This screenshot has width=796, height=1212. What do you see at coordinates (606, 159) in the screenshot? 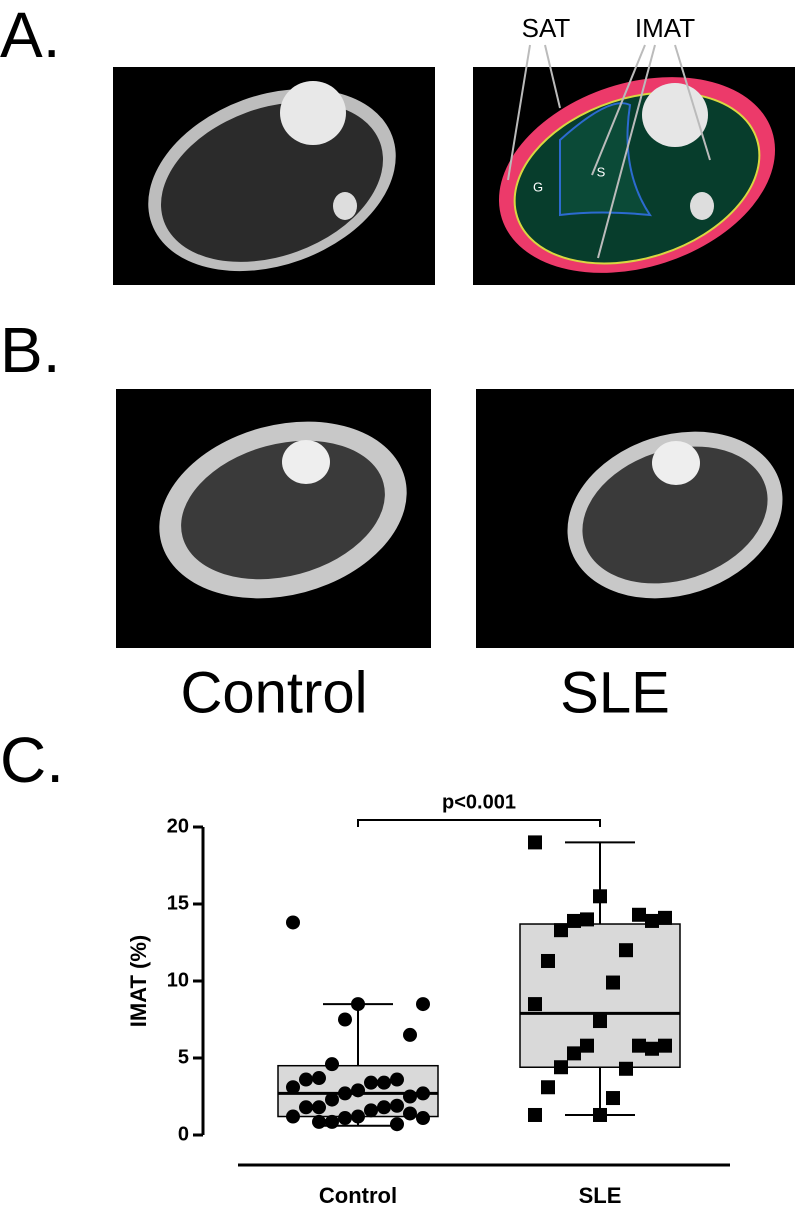
I see `soleus-outline` at bounding box center [606, 159].